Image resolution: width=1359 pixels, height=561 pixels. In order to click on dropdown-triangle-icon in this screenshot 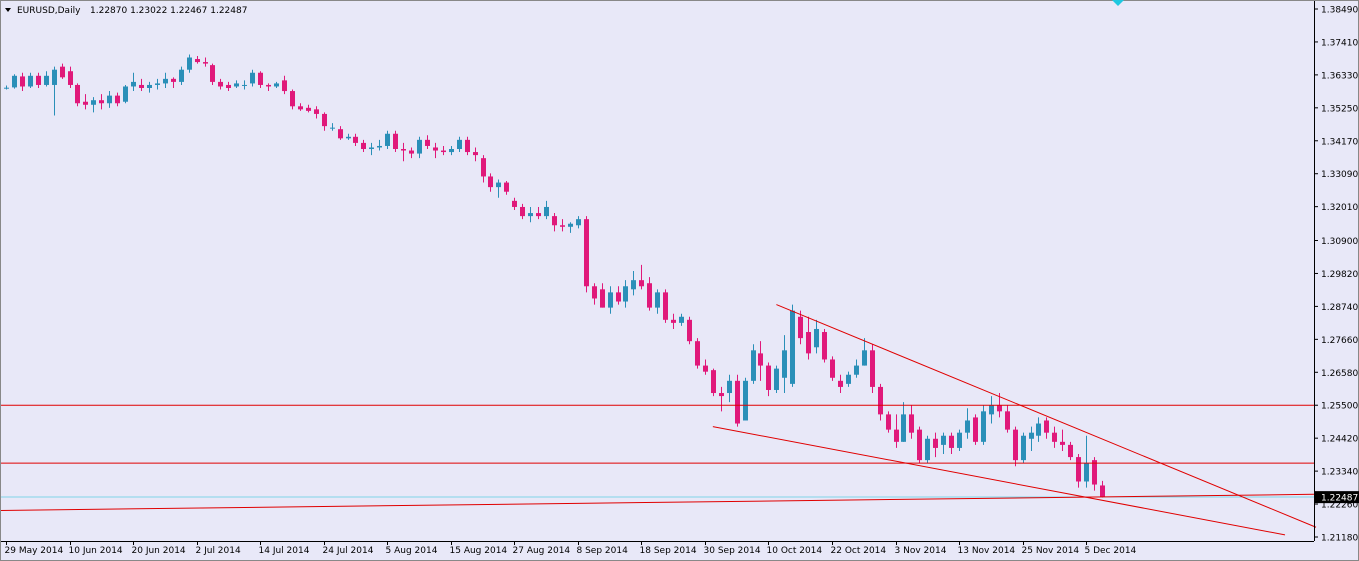, I will do `click(8, 10)`.